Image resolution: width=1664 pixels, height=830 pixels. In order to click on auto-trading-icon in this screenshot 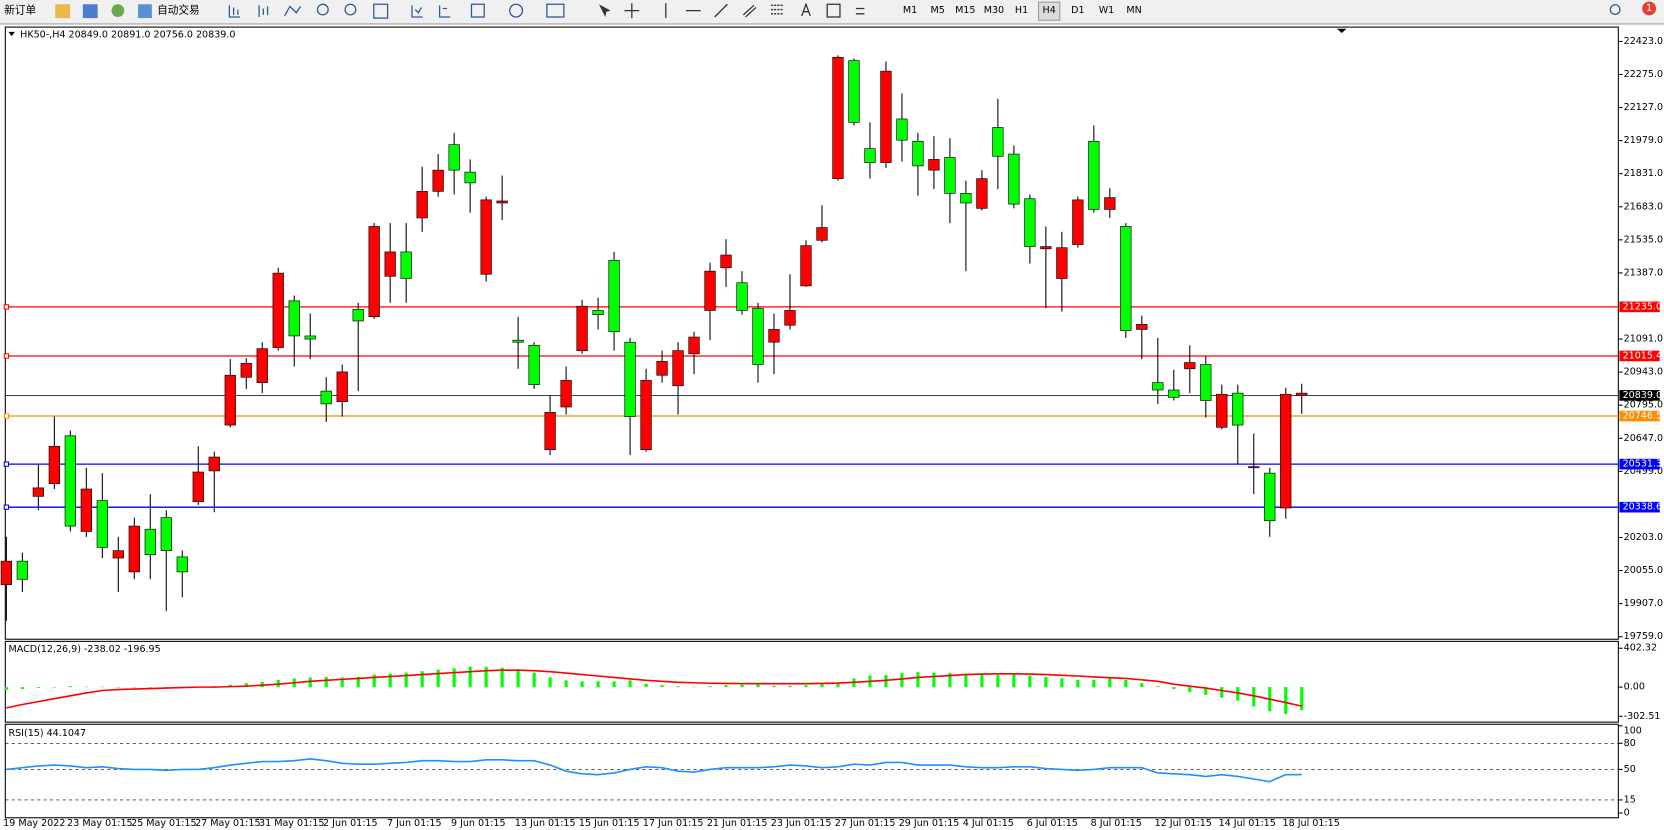, I will do `click(145, 11)`.